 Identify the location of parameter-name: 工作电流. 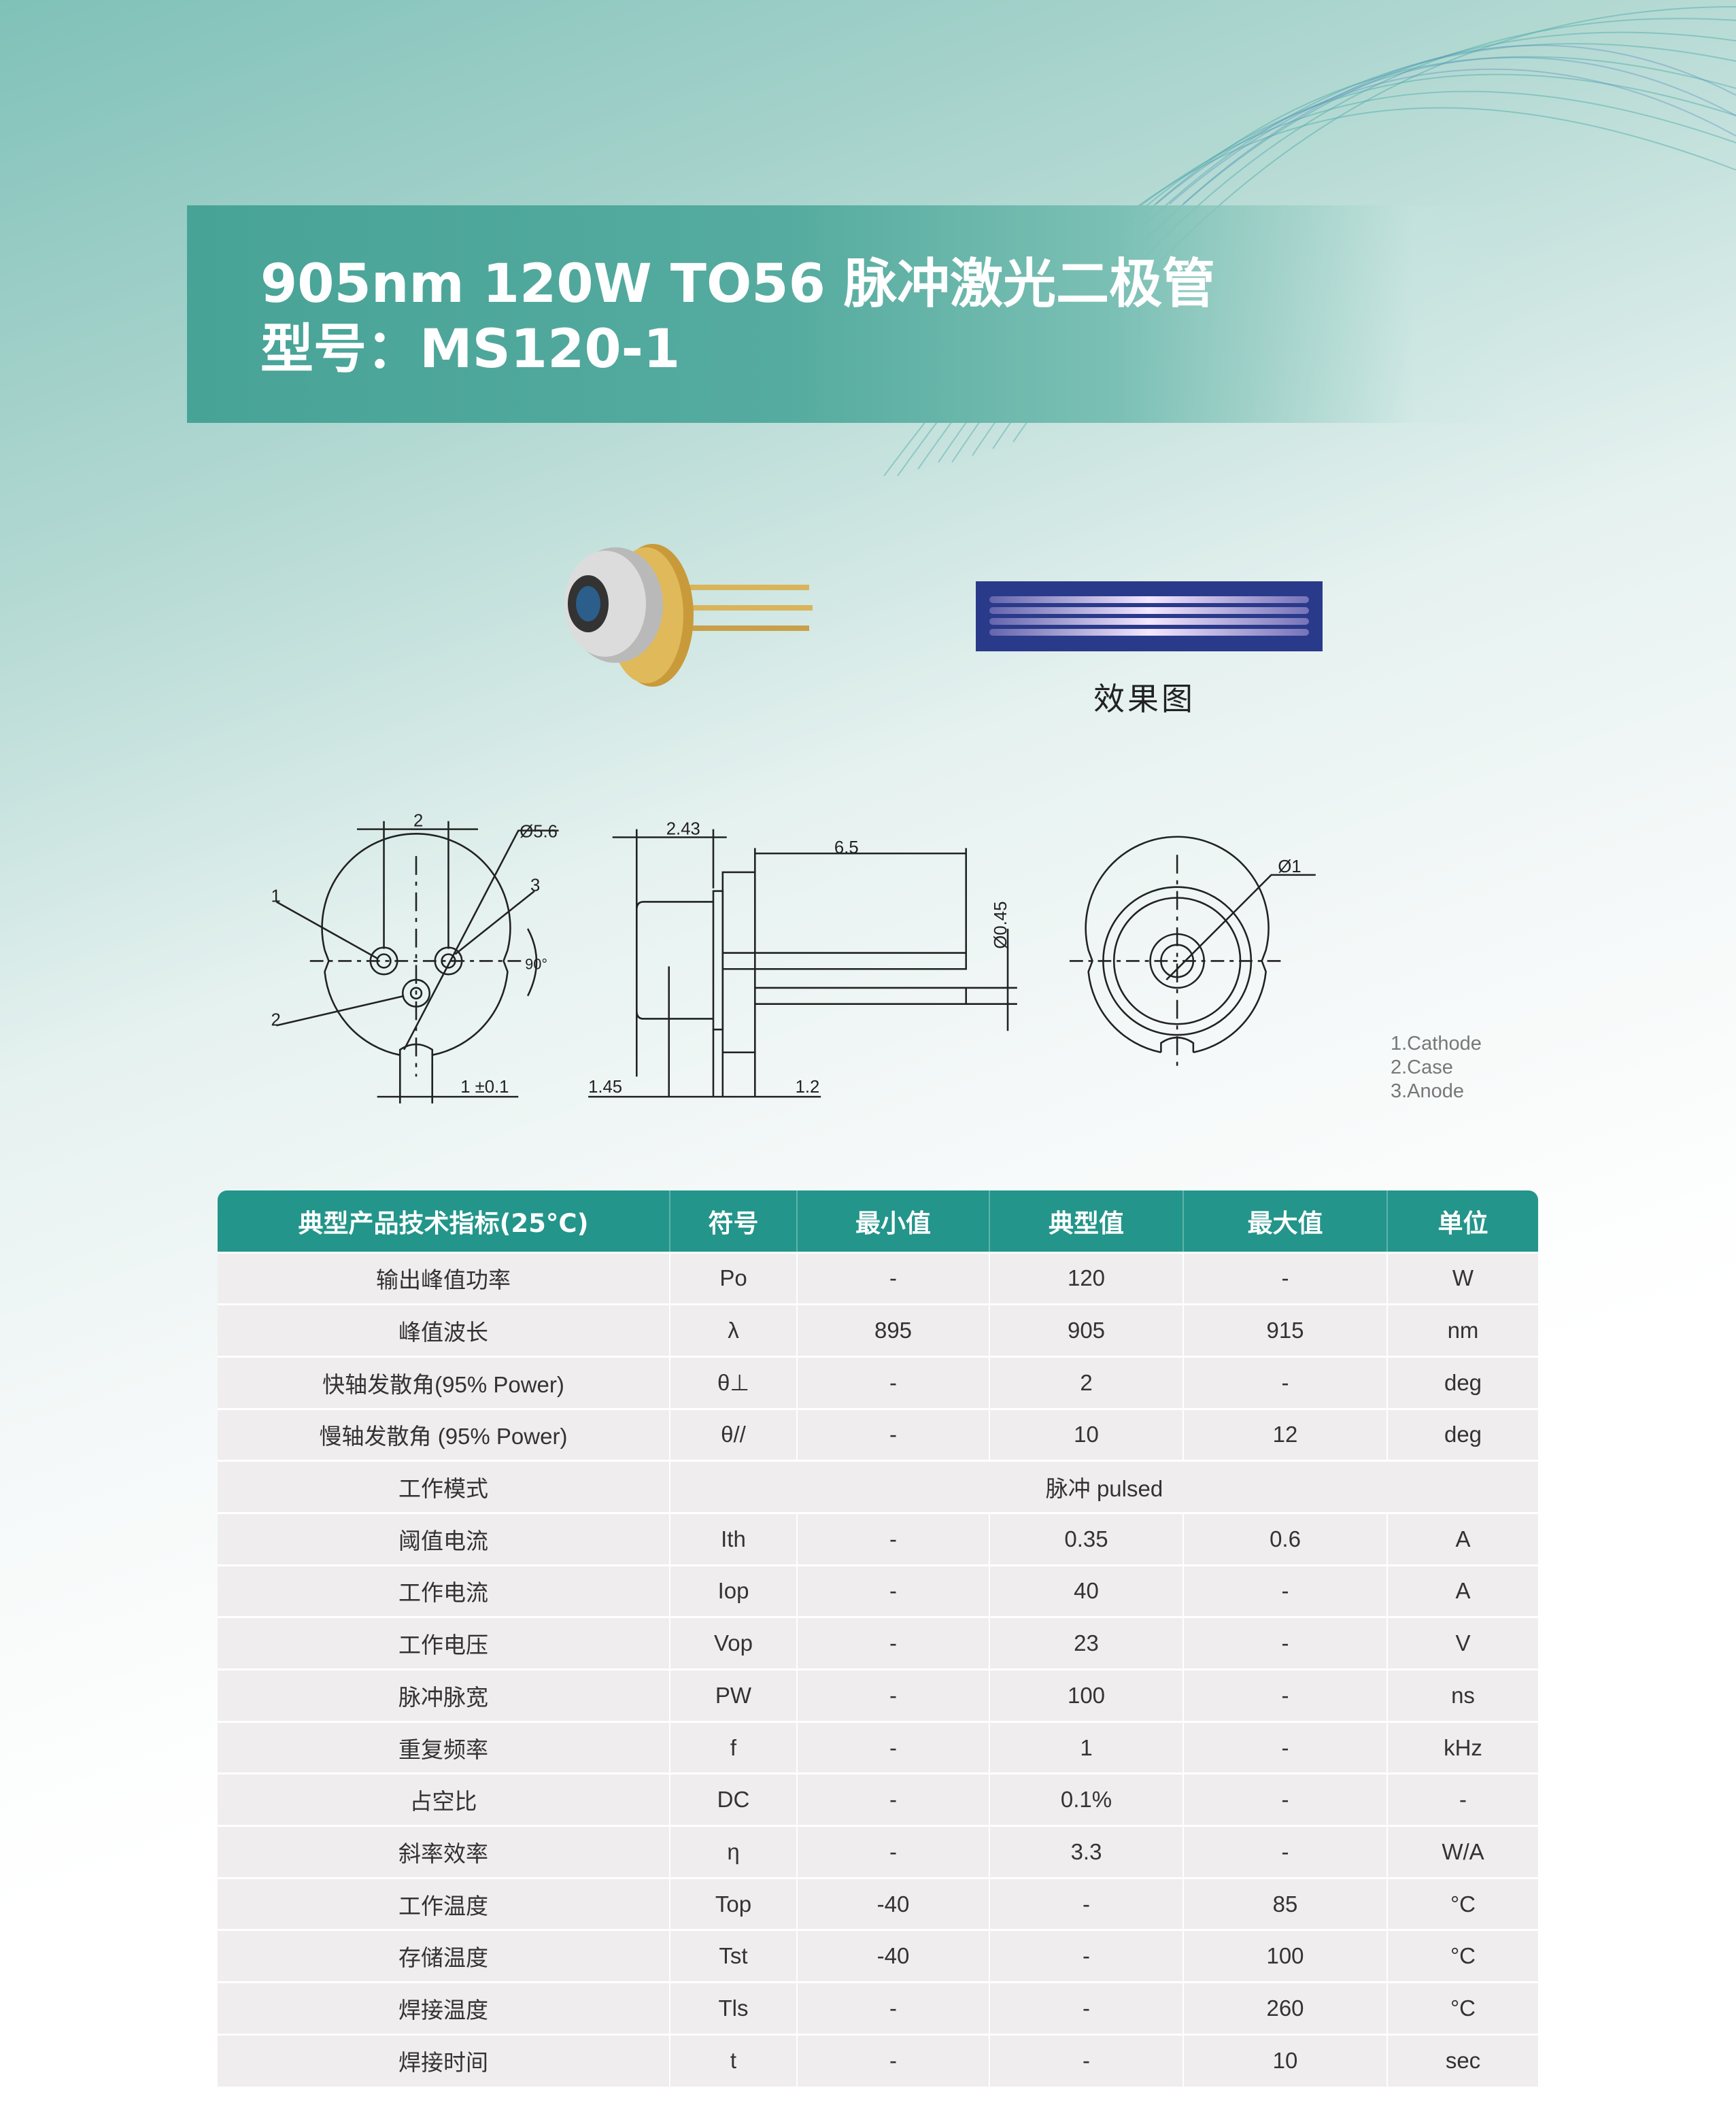
(444, 1590).